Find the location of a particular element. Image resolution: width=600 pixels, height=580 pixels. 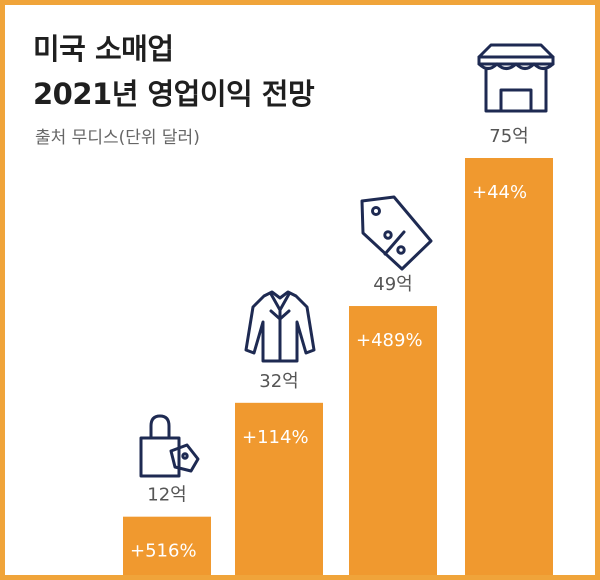

title-line-1: 미국 소매업 is located at coordinates (103, 49).